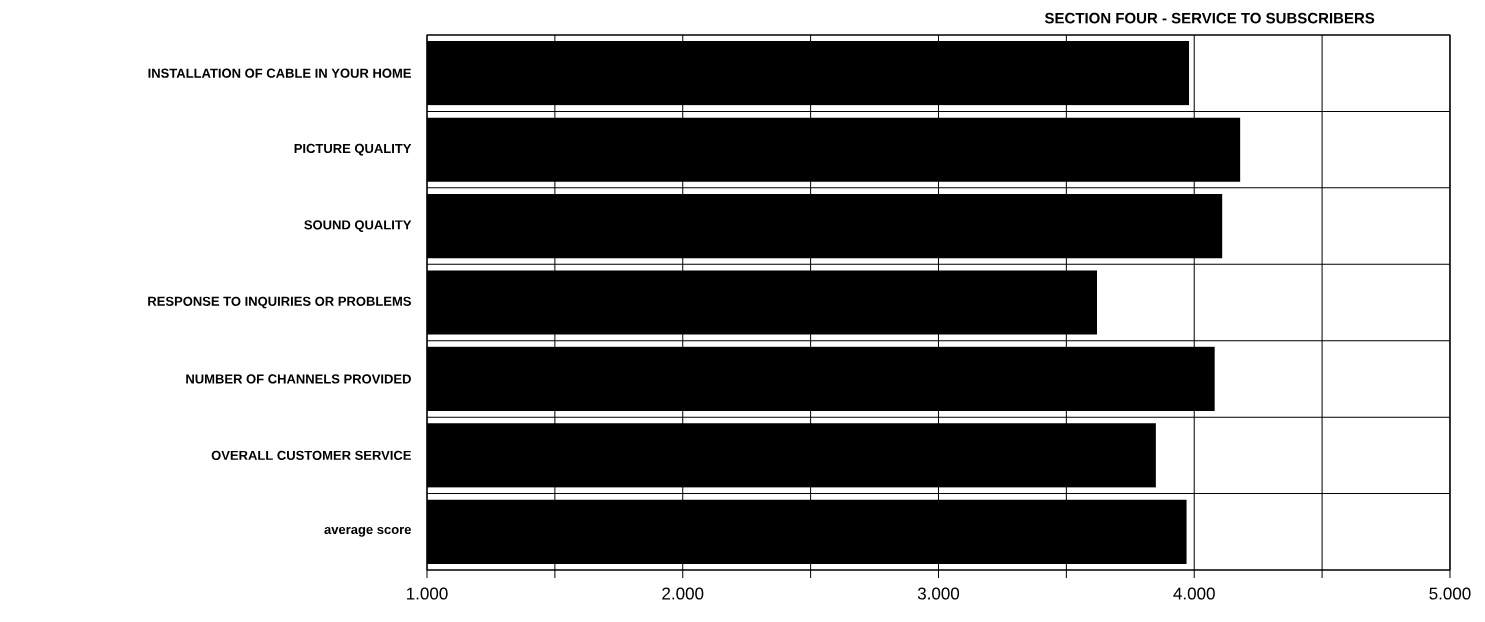  What do you see at coordinates (1450, 593) in the screenshot?
I see `x-tick-label: 5.000` at bounding box center [1450, 593].